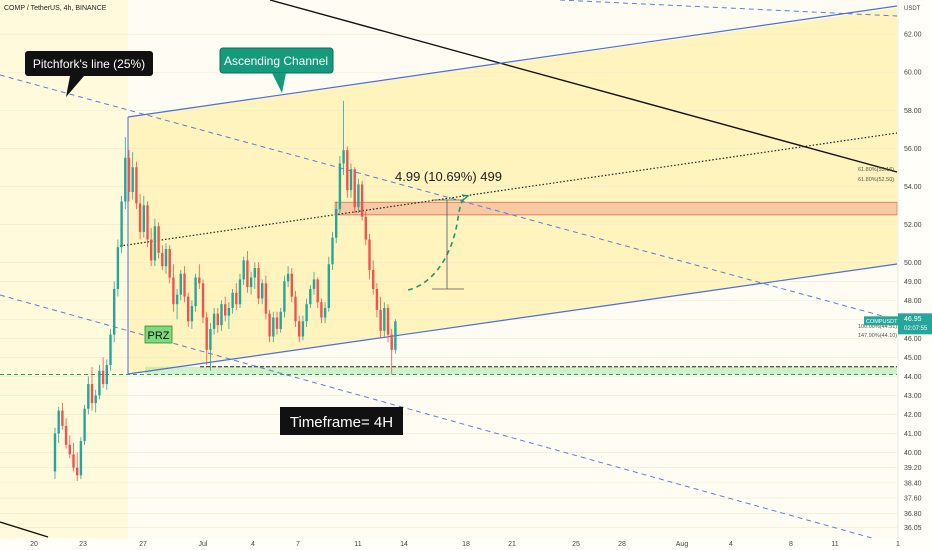 This screenshot has width=932, height=550. What do you see at coordinates (448, 176) in the screenshot?
I see `measure-label: 4.99 (10.69%) 499` at bounding box center [448, 176].